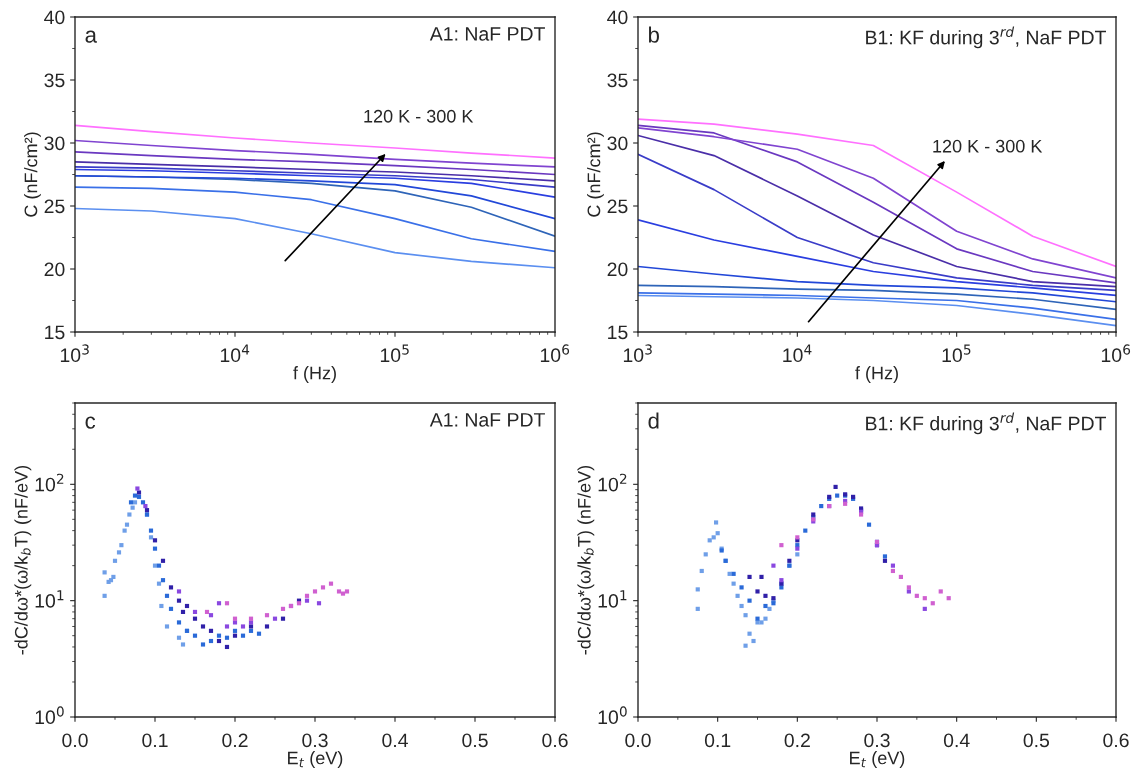 This screenshot has width=1136, height=783. I want to click on annotation: c, so click(90, 422).